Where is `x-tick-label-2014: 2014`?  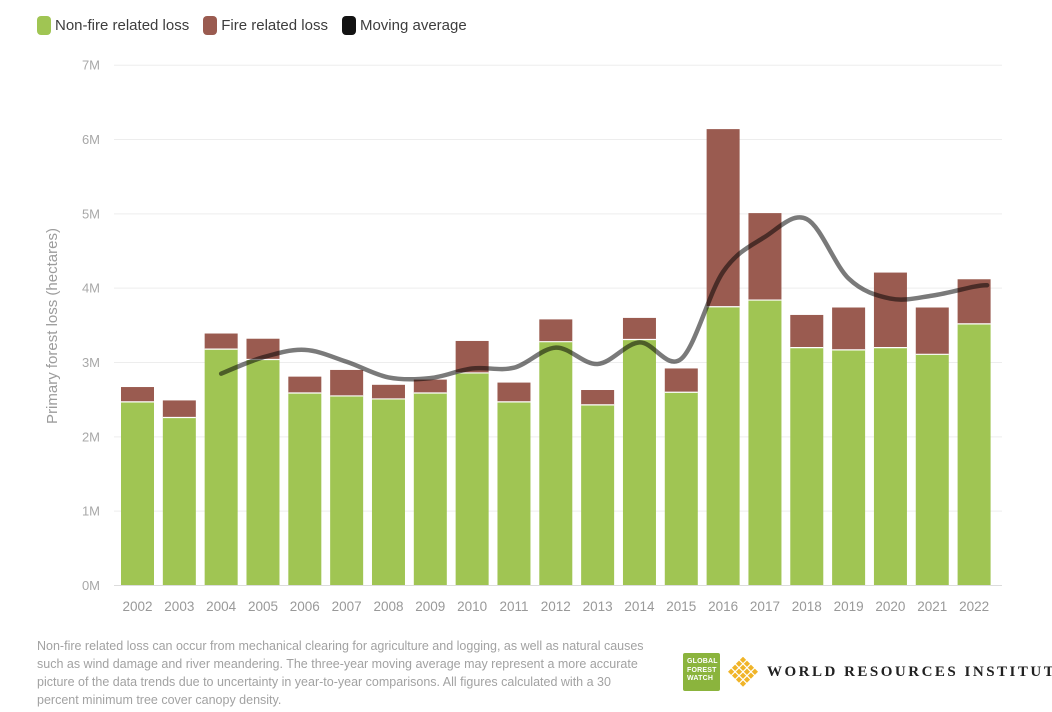 x-tick-label-2014: 2014 is located at coordinates (639, 606).